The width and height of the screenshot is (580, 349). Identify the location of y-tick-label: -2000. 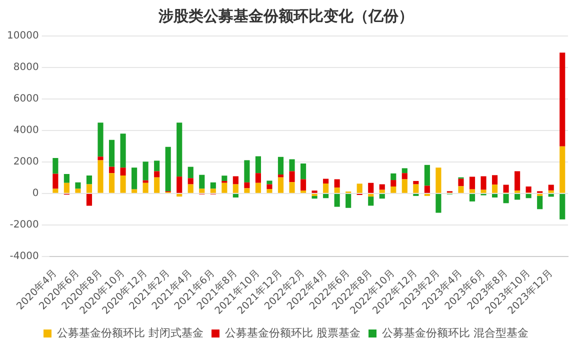
(24, 224).